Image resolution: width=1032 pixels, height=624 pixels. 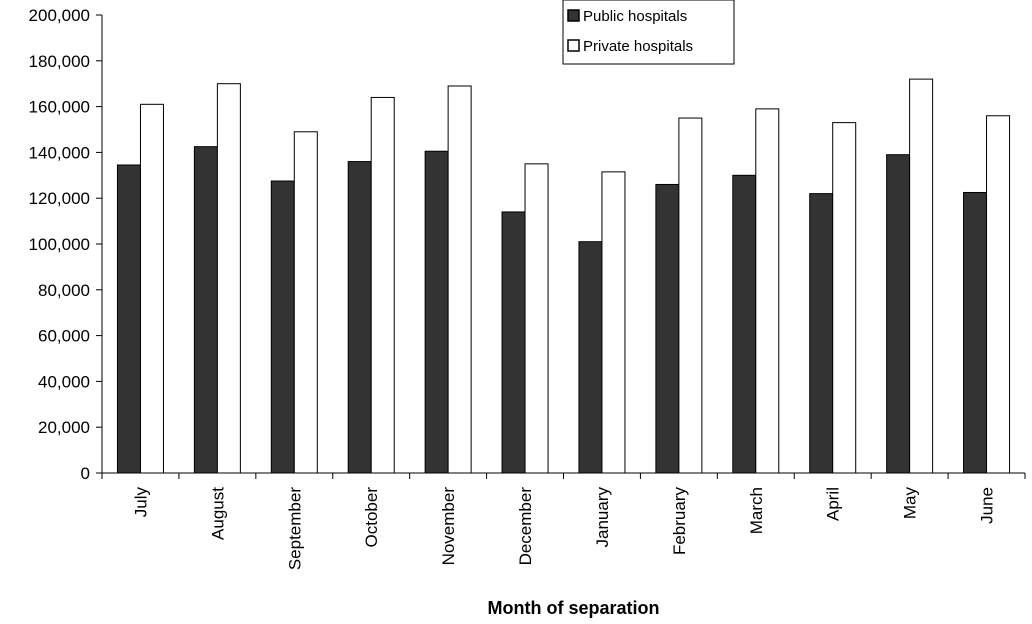 What do you see at coordinates (987, 505) in the screenshot?
I see `x-tick-label: June` at bounding box center [987, 505].